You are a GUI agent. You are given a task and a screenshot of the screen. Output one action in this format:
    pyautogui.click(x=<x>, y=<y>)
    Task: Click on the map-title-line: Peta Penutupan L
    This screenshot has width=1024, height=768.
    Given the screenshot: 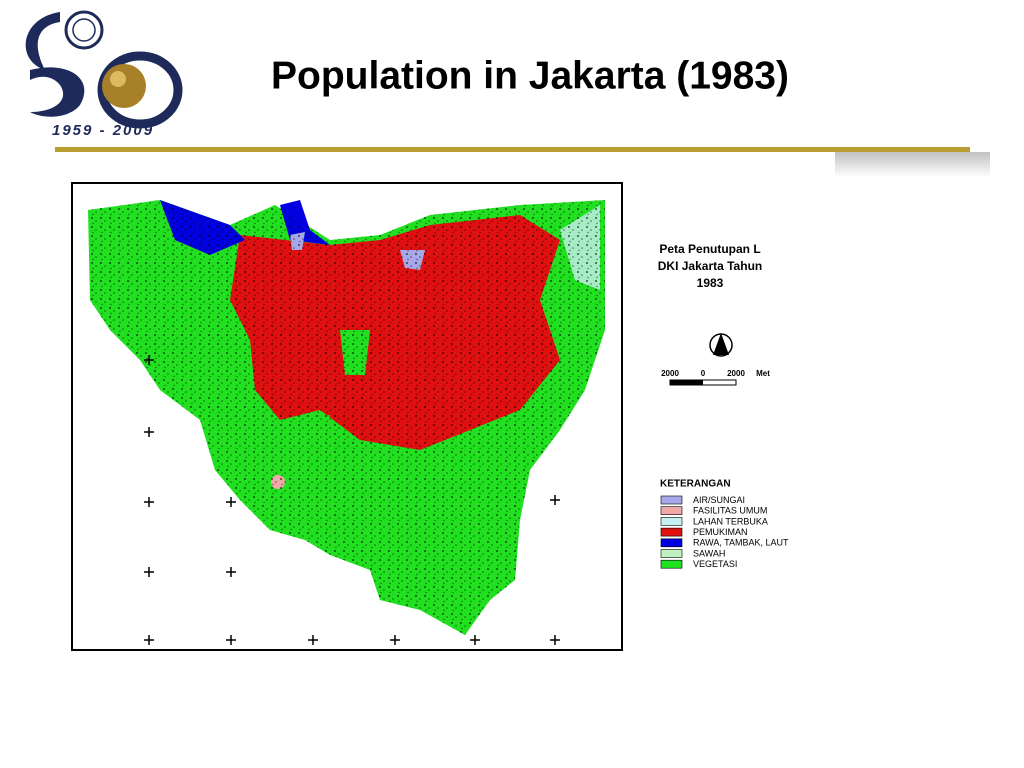 What is the action you would take?
    pyautogui.click(x=709, y=249)
    